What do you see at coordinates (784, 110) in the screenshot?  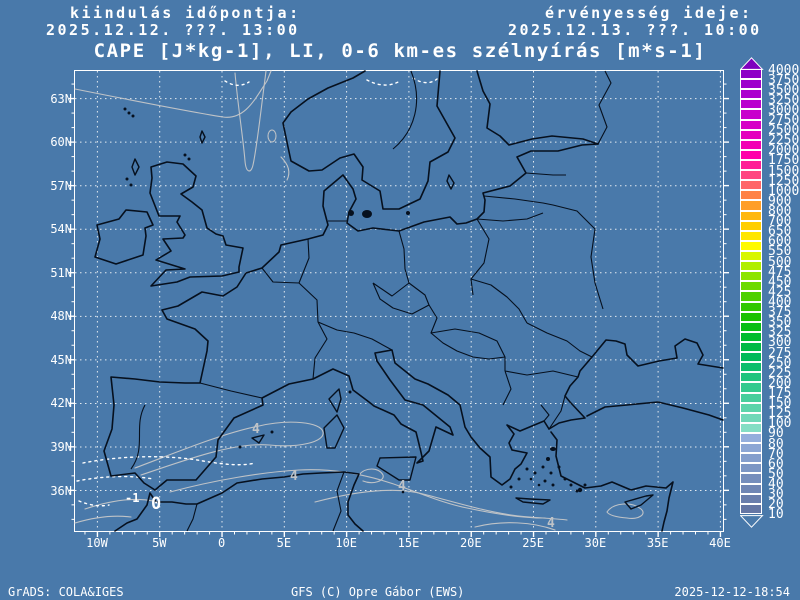 I see `colorbar-tick-label: 3000` at bounding box center [784, 110].